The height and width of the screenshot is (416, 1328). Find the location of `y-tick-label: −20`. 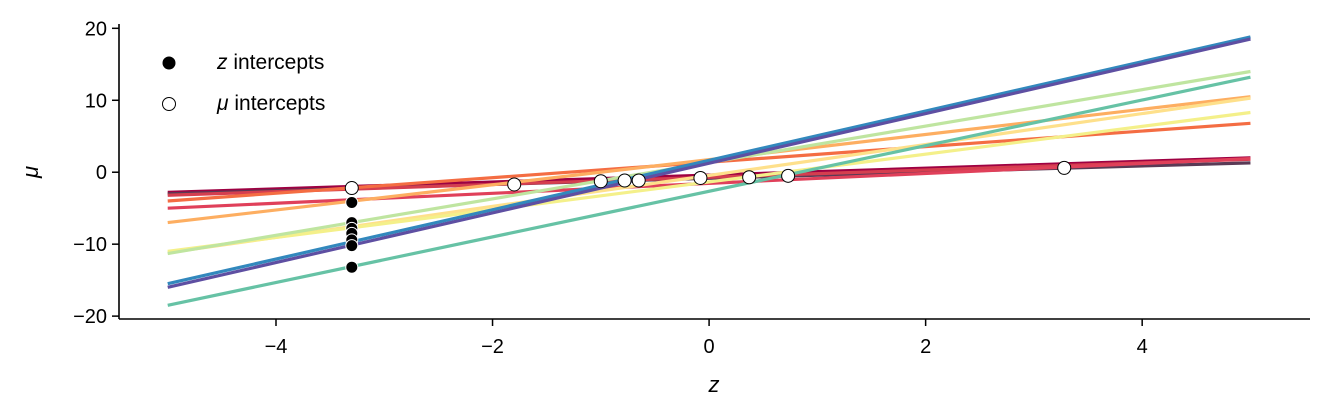

y-tick-label: −20 is located at coordinates (90, 317).